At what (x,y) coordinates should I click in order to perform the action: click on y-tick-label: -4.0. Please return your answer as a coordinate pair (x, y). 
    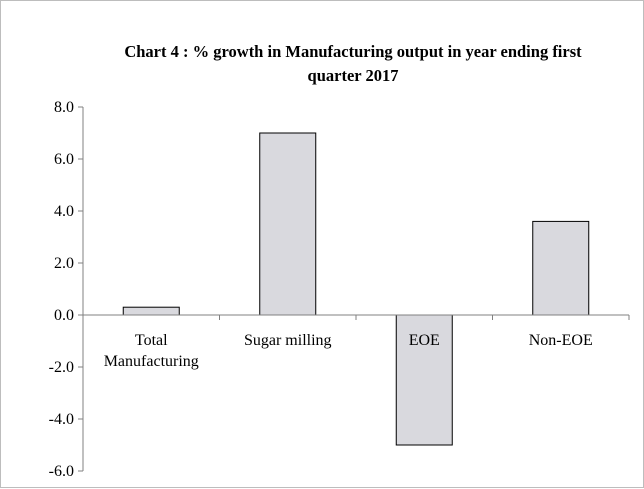
    Looking at the image, I should click on (61, 419).